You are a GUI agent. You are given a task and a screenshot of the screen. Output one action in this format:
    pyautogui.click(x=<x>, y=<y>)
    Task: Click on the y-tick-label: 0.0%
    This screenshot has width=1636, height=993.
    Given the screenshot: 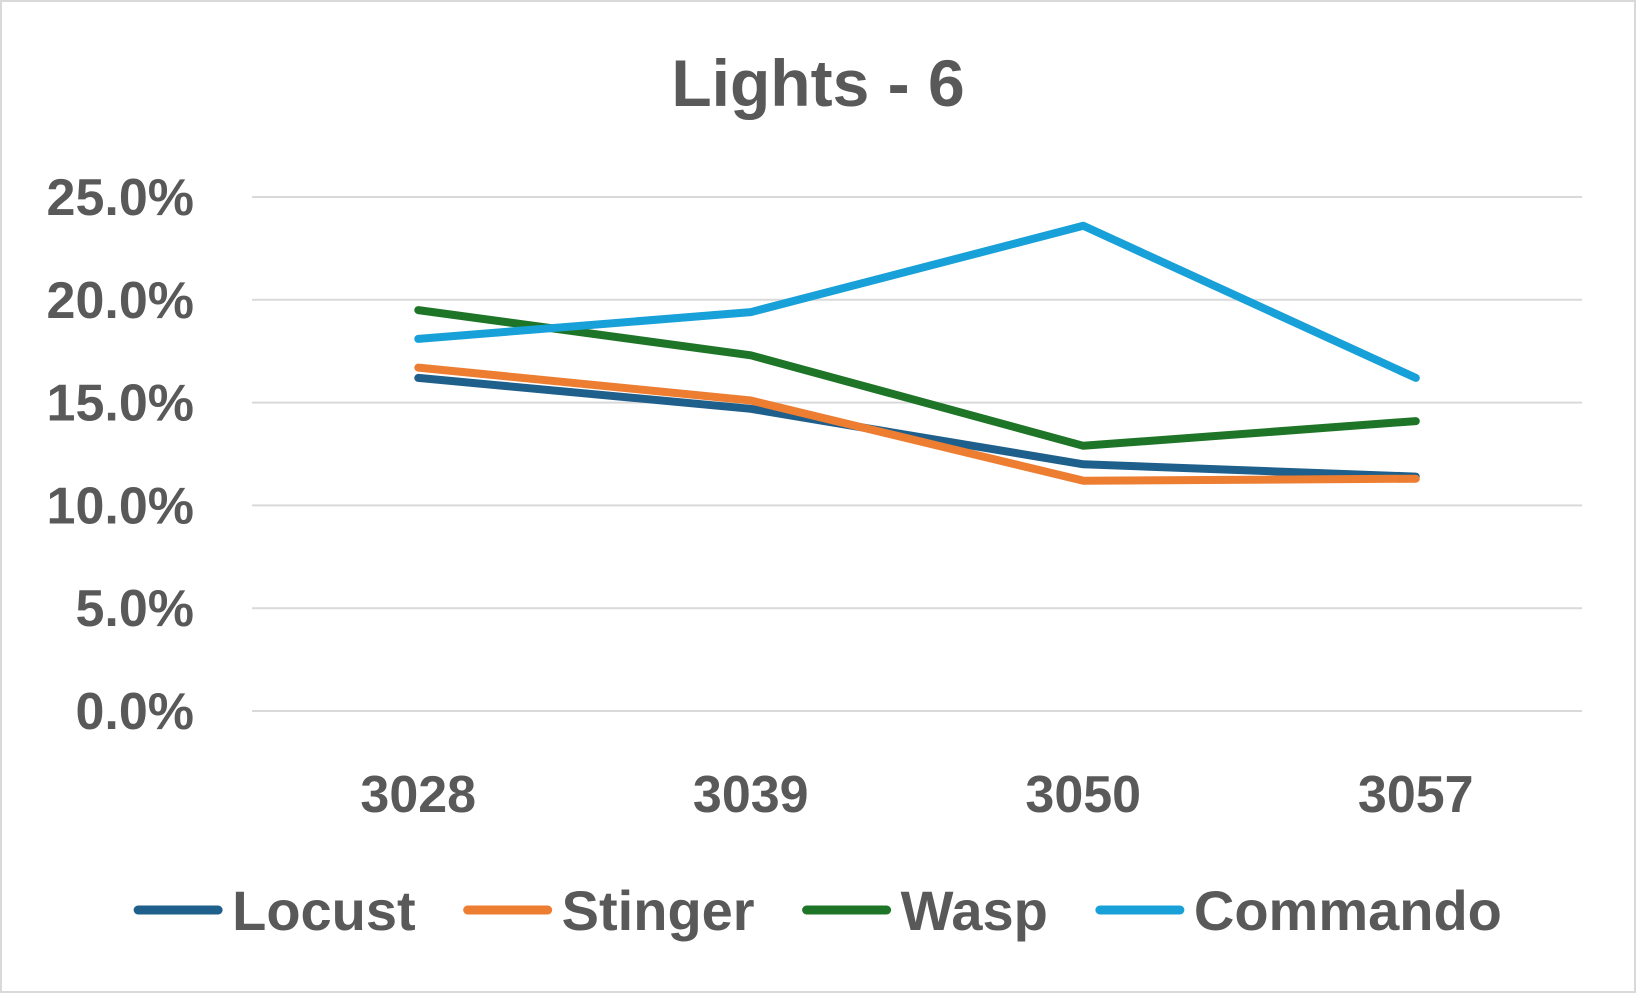 What is the action you would take?
    pyautogui.click(x=134, y=712)
    